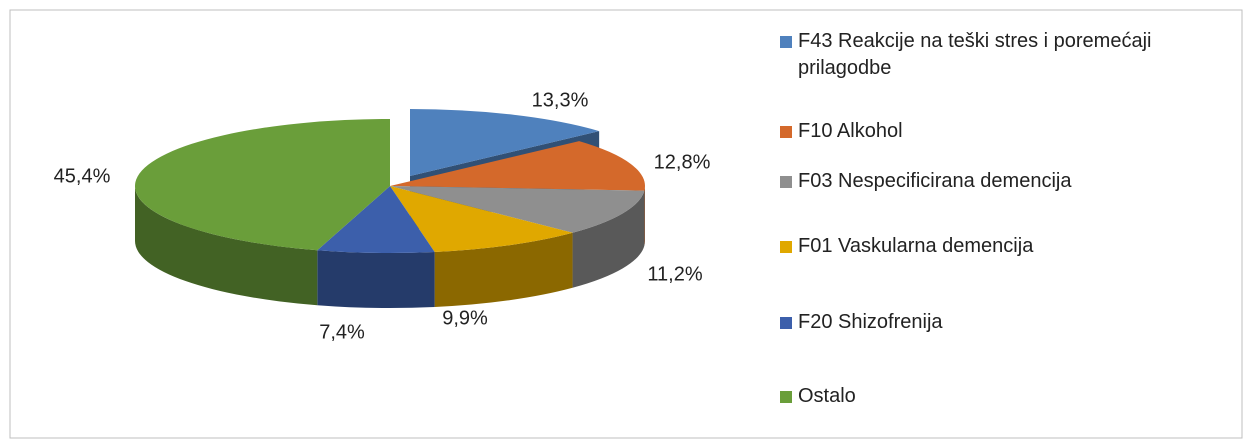  I want to click on legend-item: F20 Shizofrenija, so click(980, 322).